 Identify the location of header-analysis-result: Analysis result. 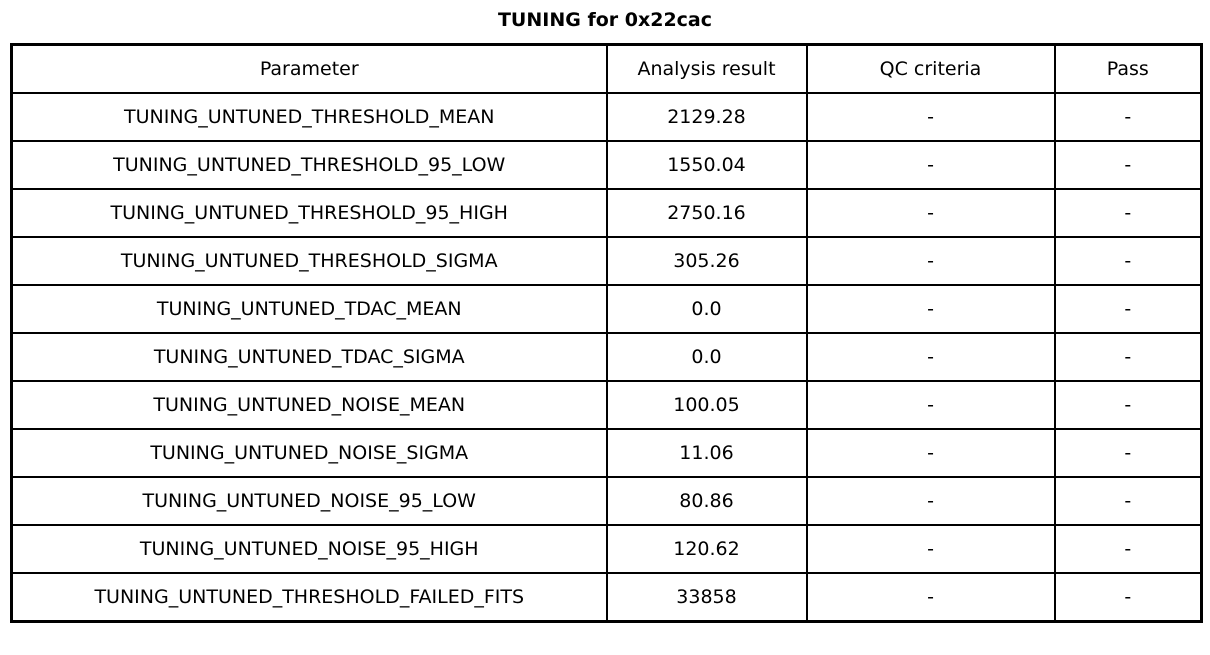
(706, 68).